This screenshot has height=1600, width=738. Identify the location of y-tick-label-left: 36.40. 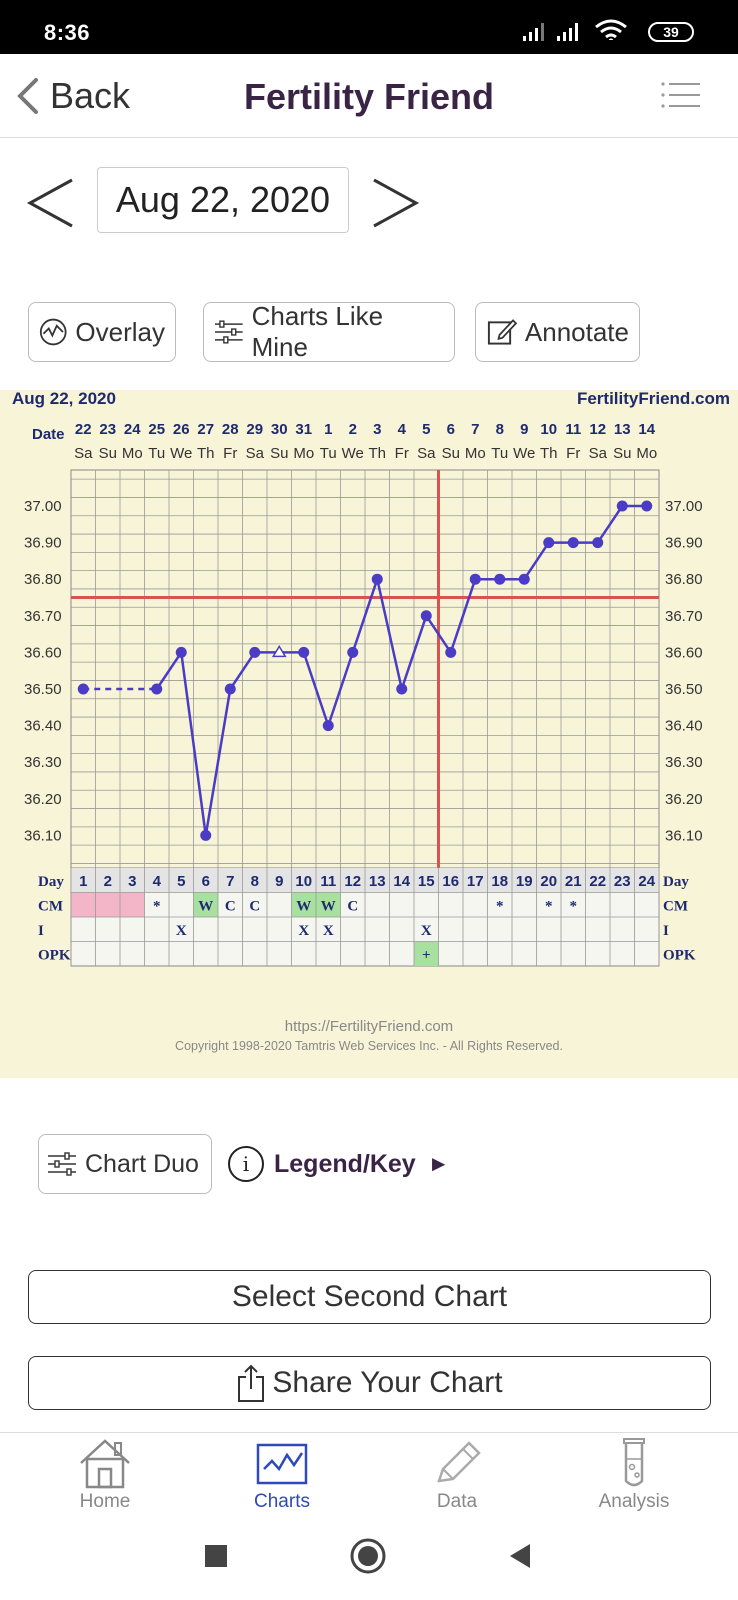
(43, 726).